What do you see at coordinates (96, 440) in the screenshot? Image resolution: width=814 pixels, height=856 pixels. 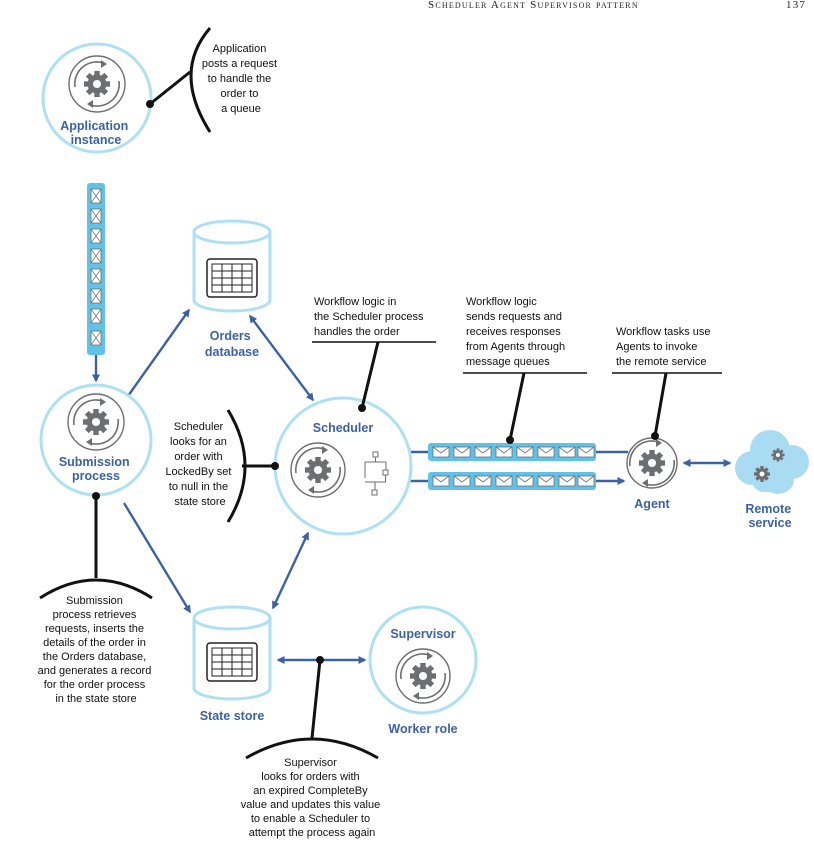 I see `submission-process-node: Submission process` at bounding box center [96, 440].